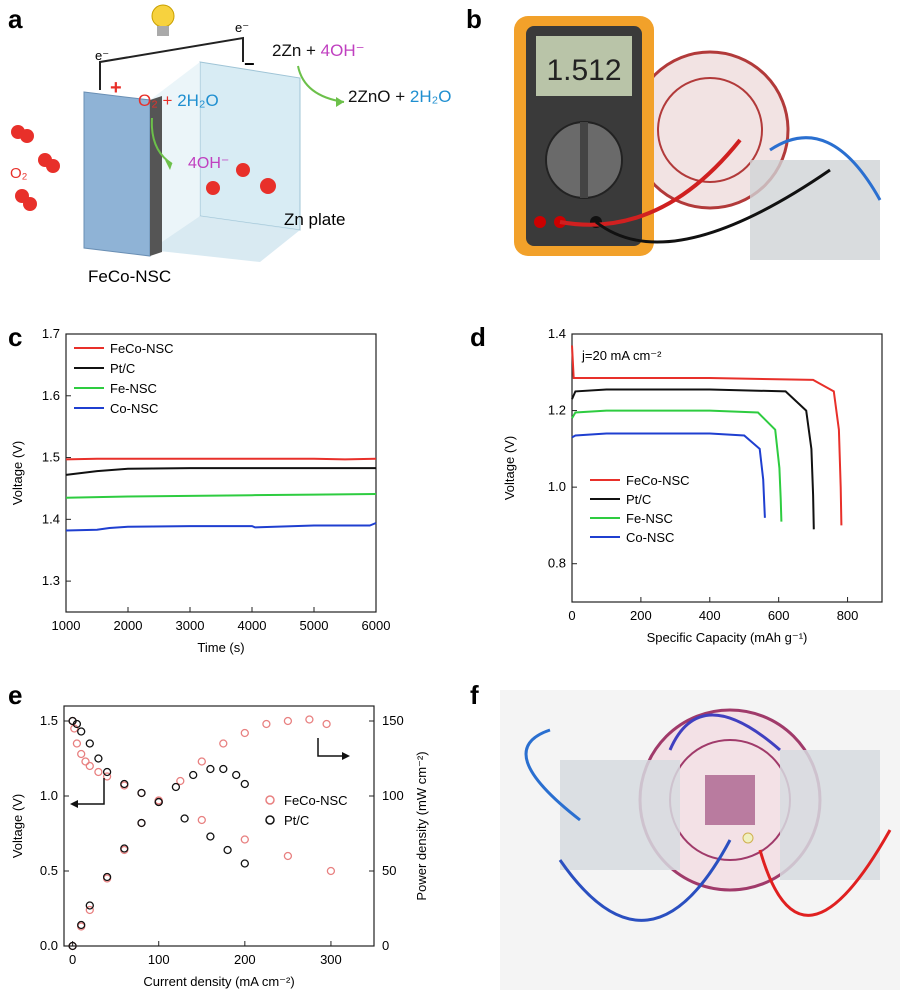 Image resolution: width=908 pixels, height=1000 pixels. What do you see at coordinates (314, 219) in the screenshot?
I see `zn-plate-label: Zn plate` at bounding box center [314, 219].